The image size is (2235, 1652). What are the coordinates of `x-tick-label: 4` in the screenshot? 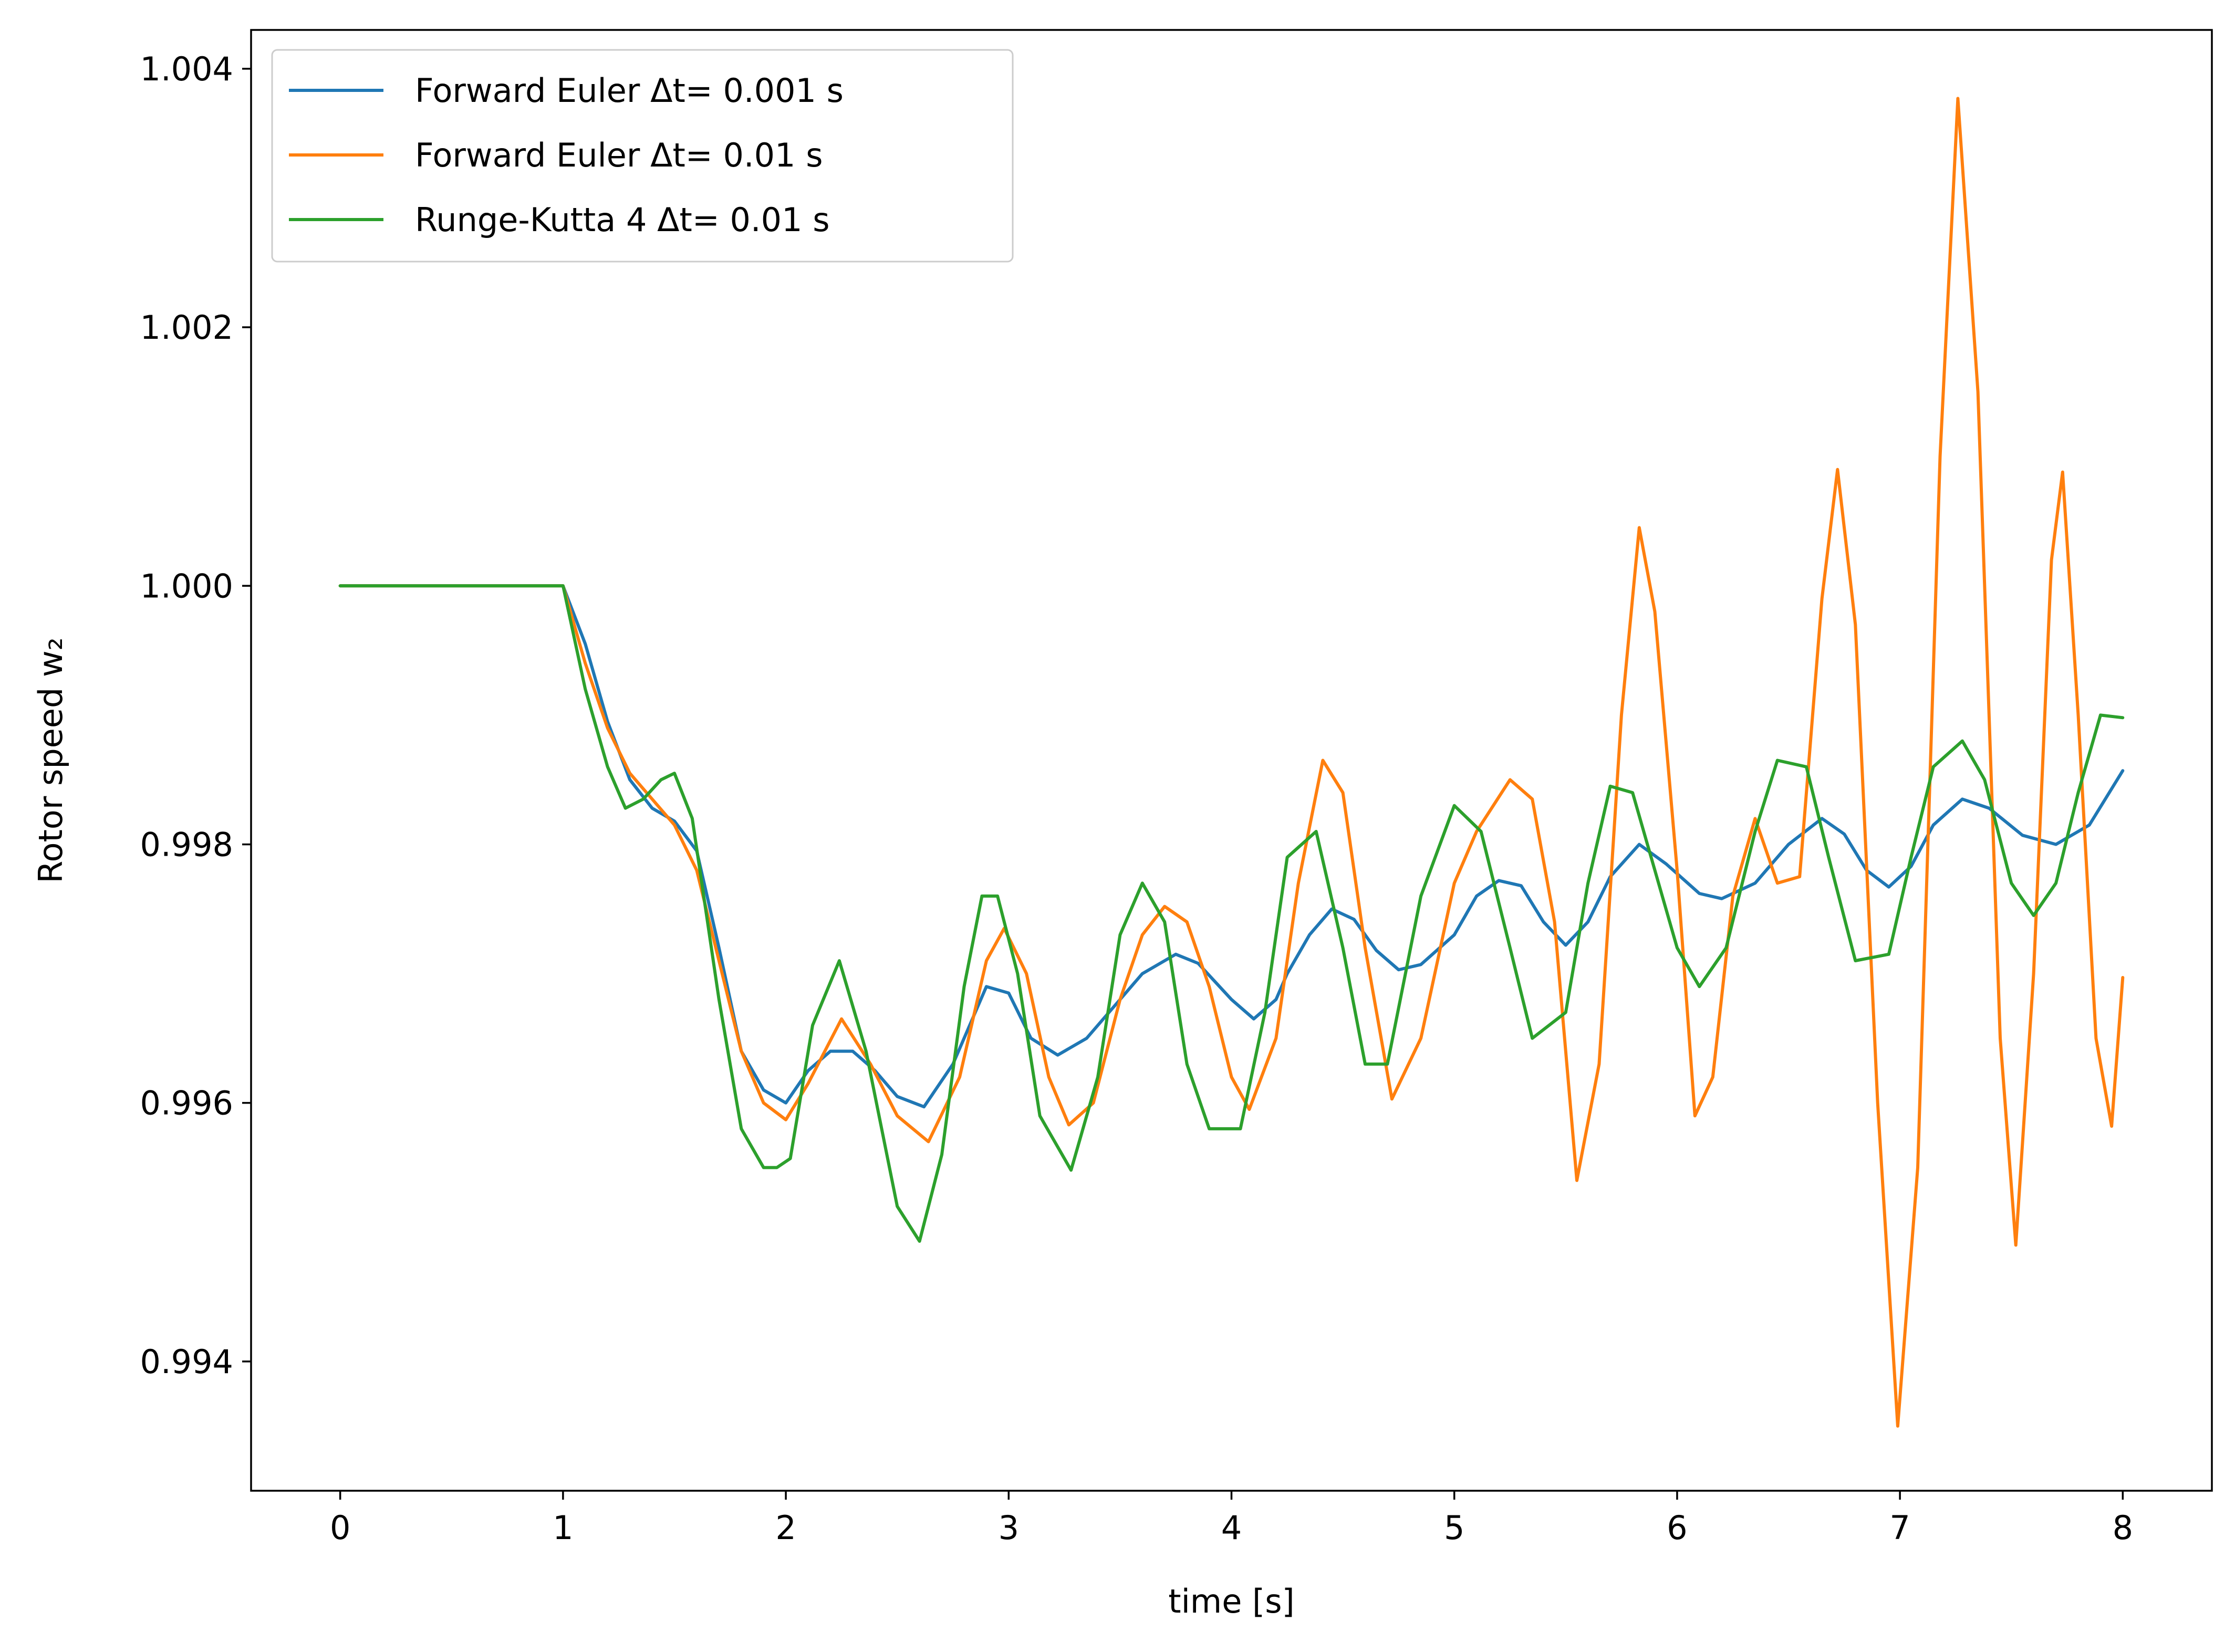 It's located at (1231, 1528).